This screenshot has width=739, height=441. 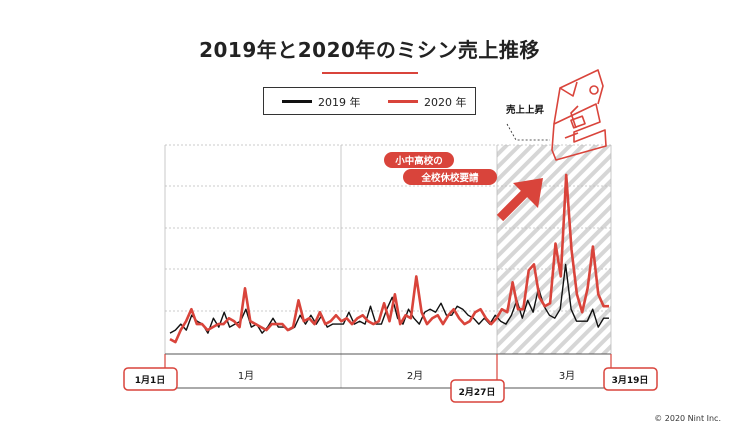 What do you see at coordinates (445, 102) in the screenshot?
I see `legend-label-2020: 2020 年` at bounding box center [445, 102].